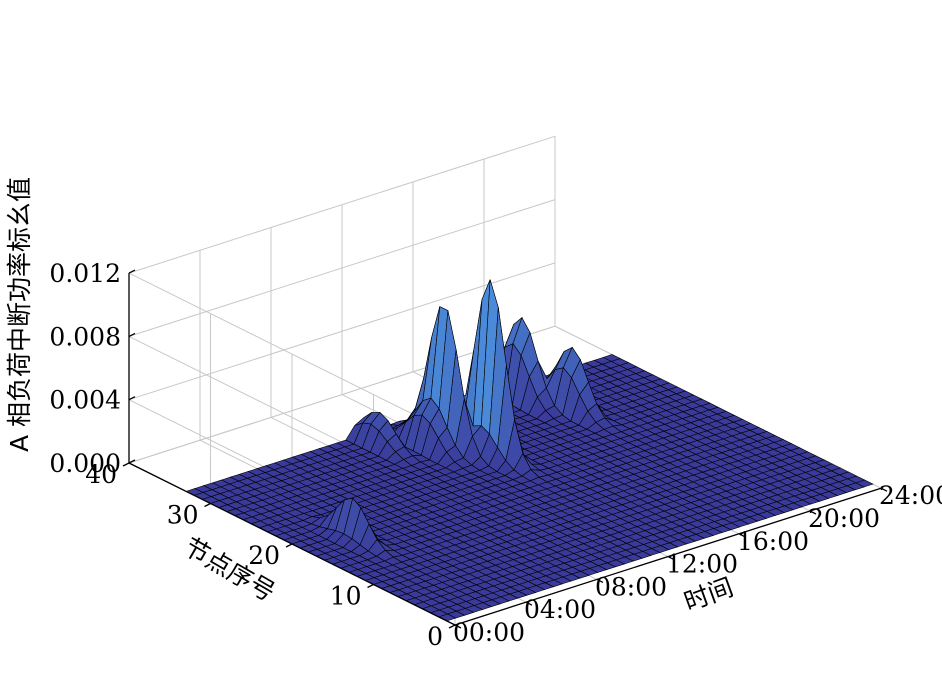  Describe the element at coordinates (844, 518) in the screenshot. I see `x-tick-label: 20:00` at that location.